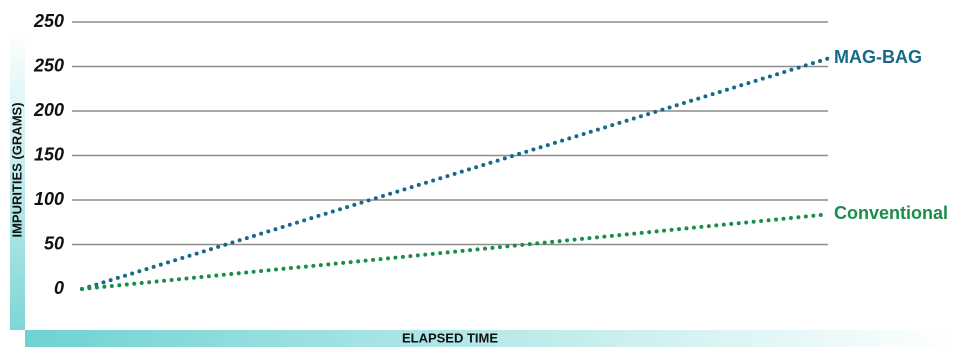  I want to click on series-label: Conventional, so click(891, 213).